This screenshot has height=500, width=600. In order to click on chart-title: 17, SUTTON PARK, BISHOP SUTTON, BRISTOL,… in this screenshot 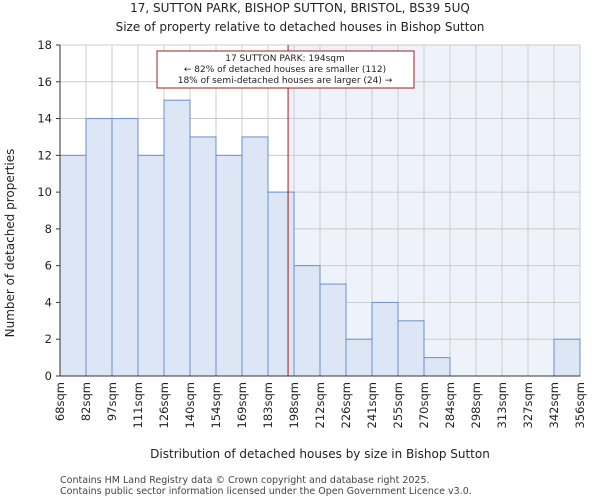, I will do `click(300, 8)`.